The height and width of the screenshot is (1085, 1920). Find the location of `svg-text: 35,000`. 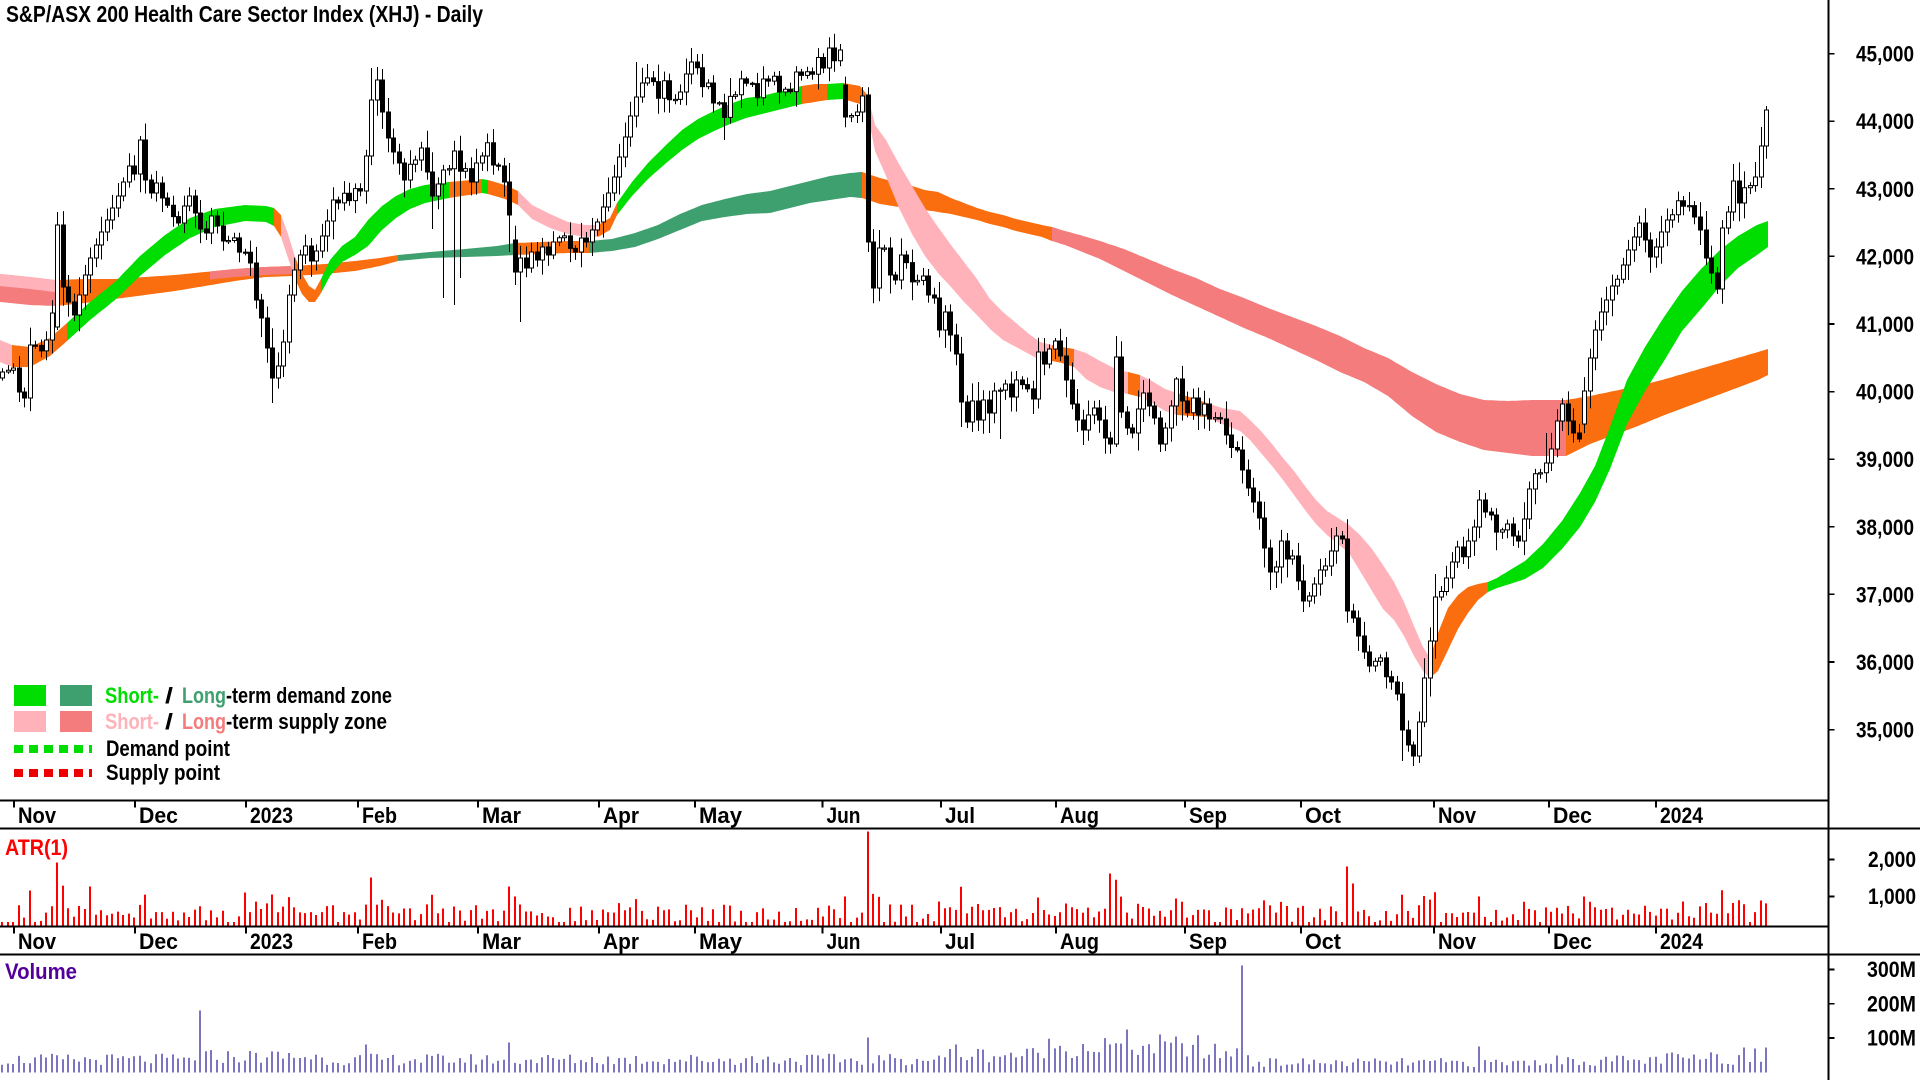

svg-text: 35,000 is located at coordinates (1885, 730).